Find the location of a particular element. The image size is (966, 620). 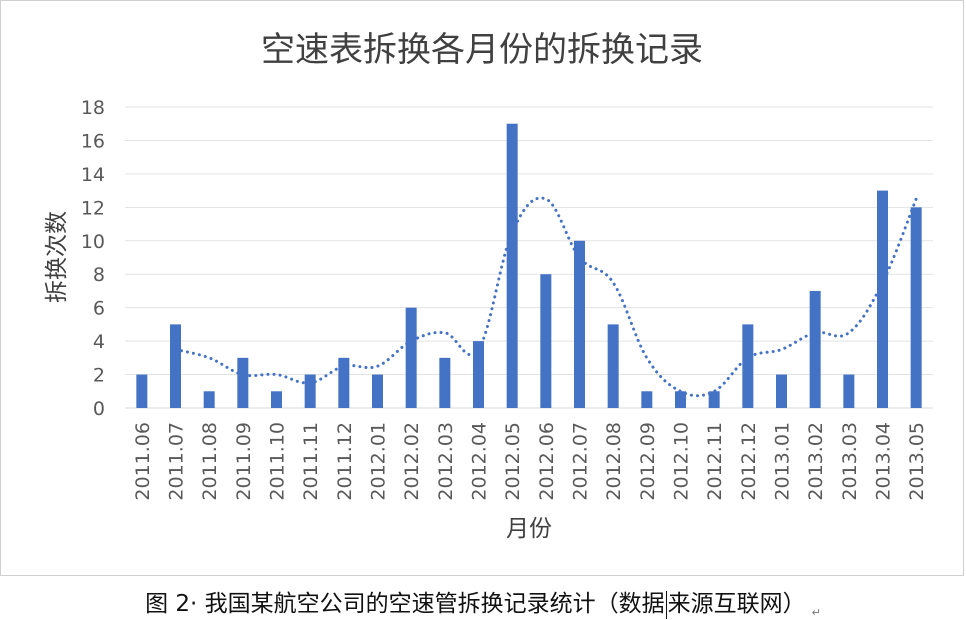

x-tick-label: 2012.01 is located at coordinates (379, 461).